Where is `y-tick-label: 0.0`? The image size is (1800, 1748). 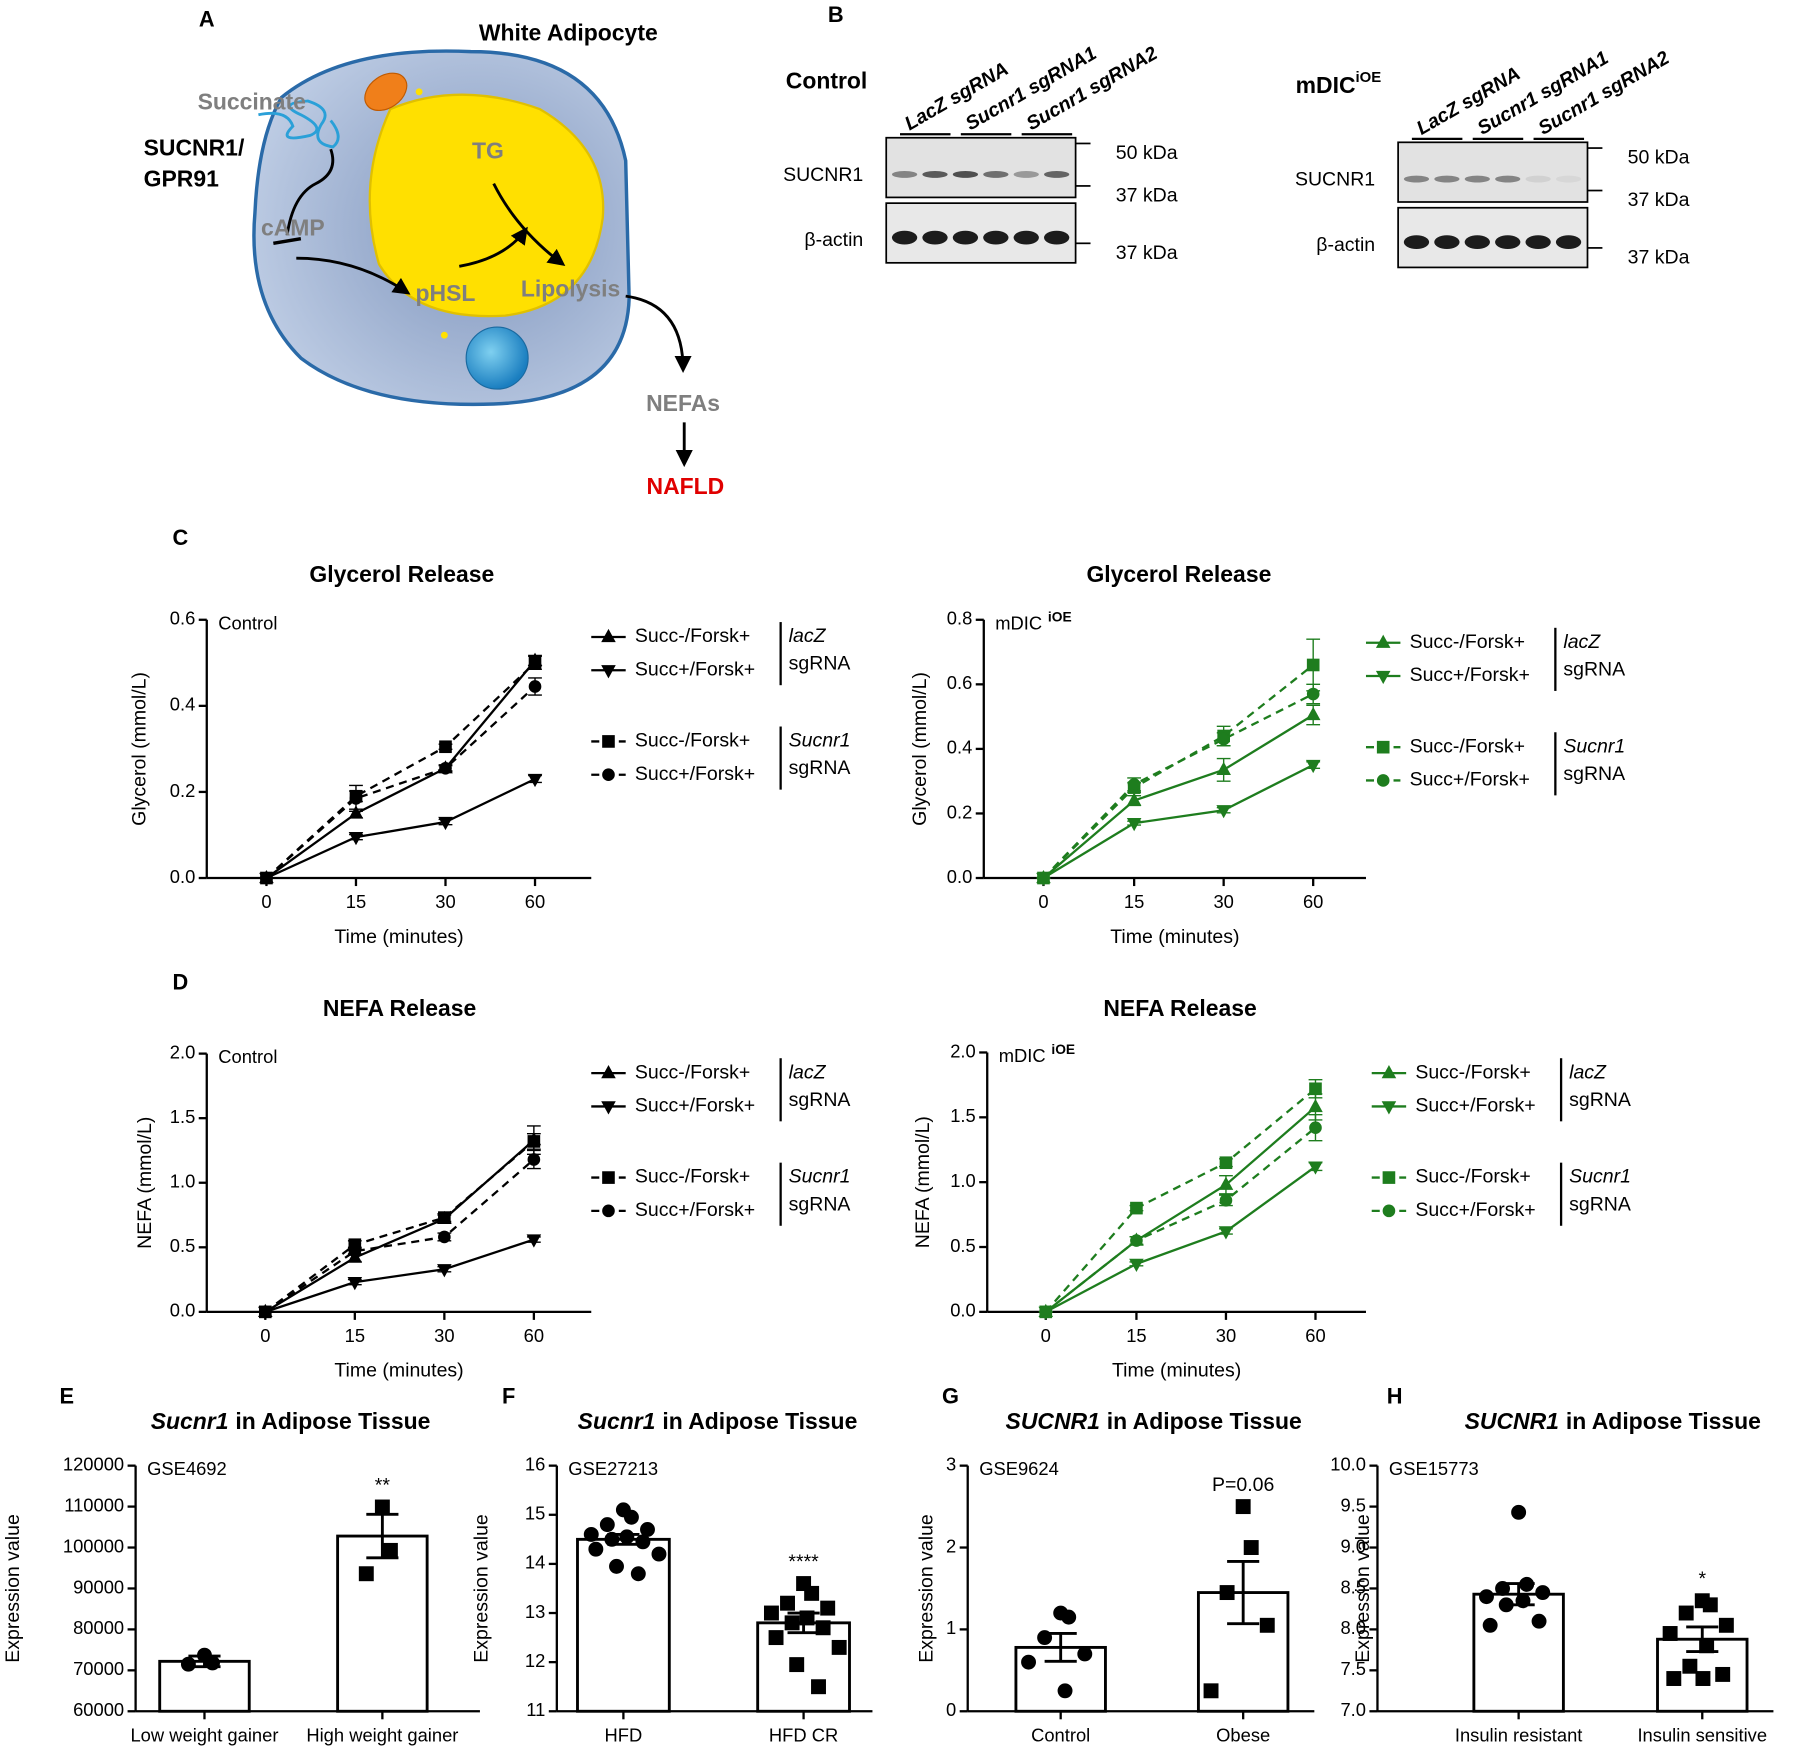
y-tick-label: 0.0 is located at coordinates (183, 1310).